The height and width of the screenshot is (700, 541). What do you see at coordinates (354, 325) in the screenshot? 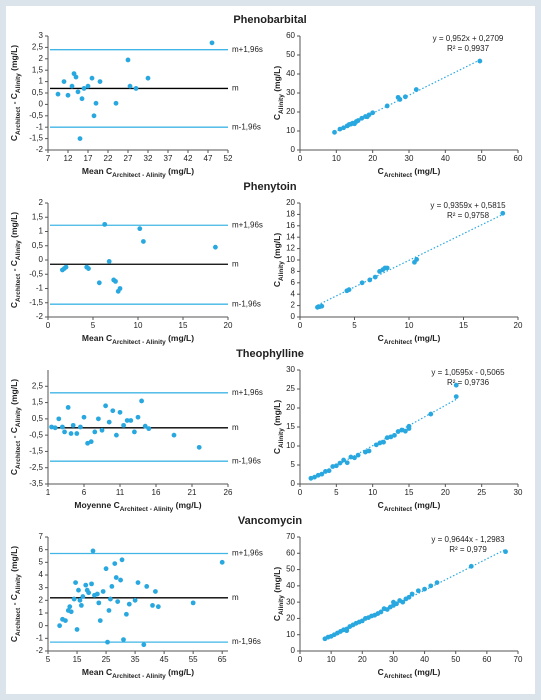
I see `x-tick-label: 5` at bounding box center [354, 325].